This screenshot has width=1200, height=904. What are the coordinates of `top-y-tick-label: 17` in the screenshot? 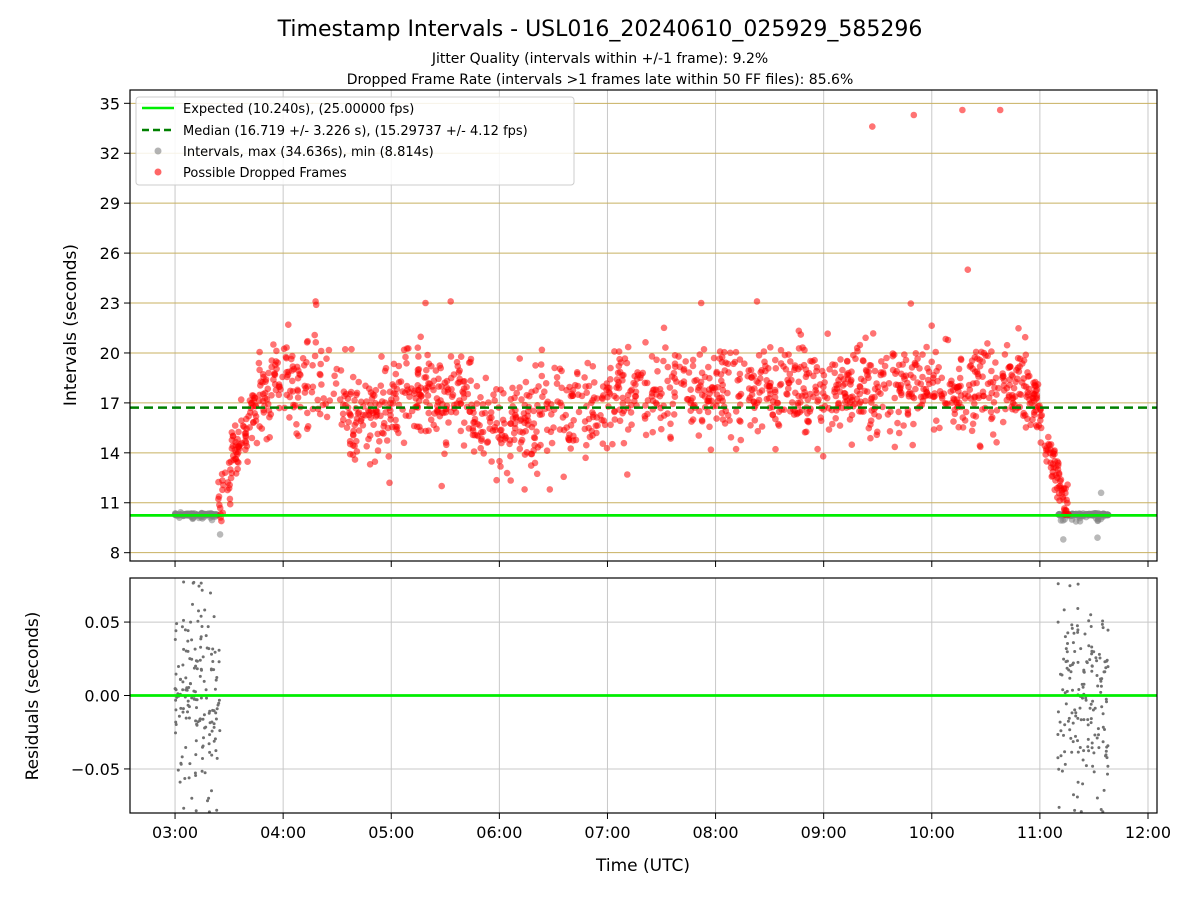 It's located at (110, 403).